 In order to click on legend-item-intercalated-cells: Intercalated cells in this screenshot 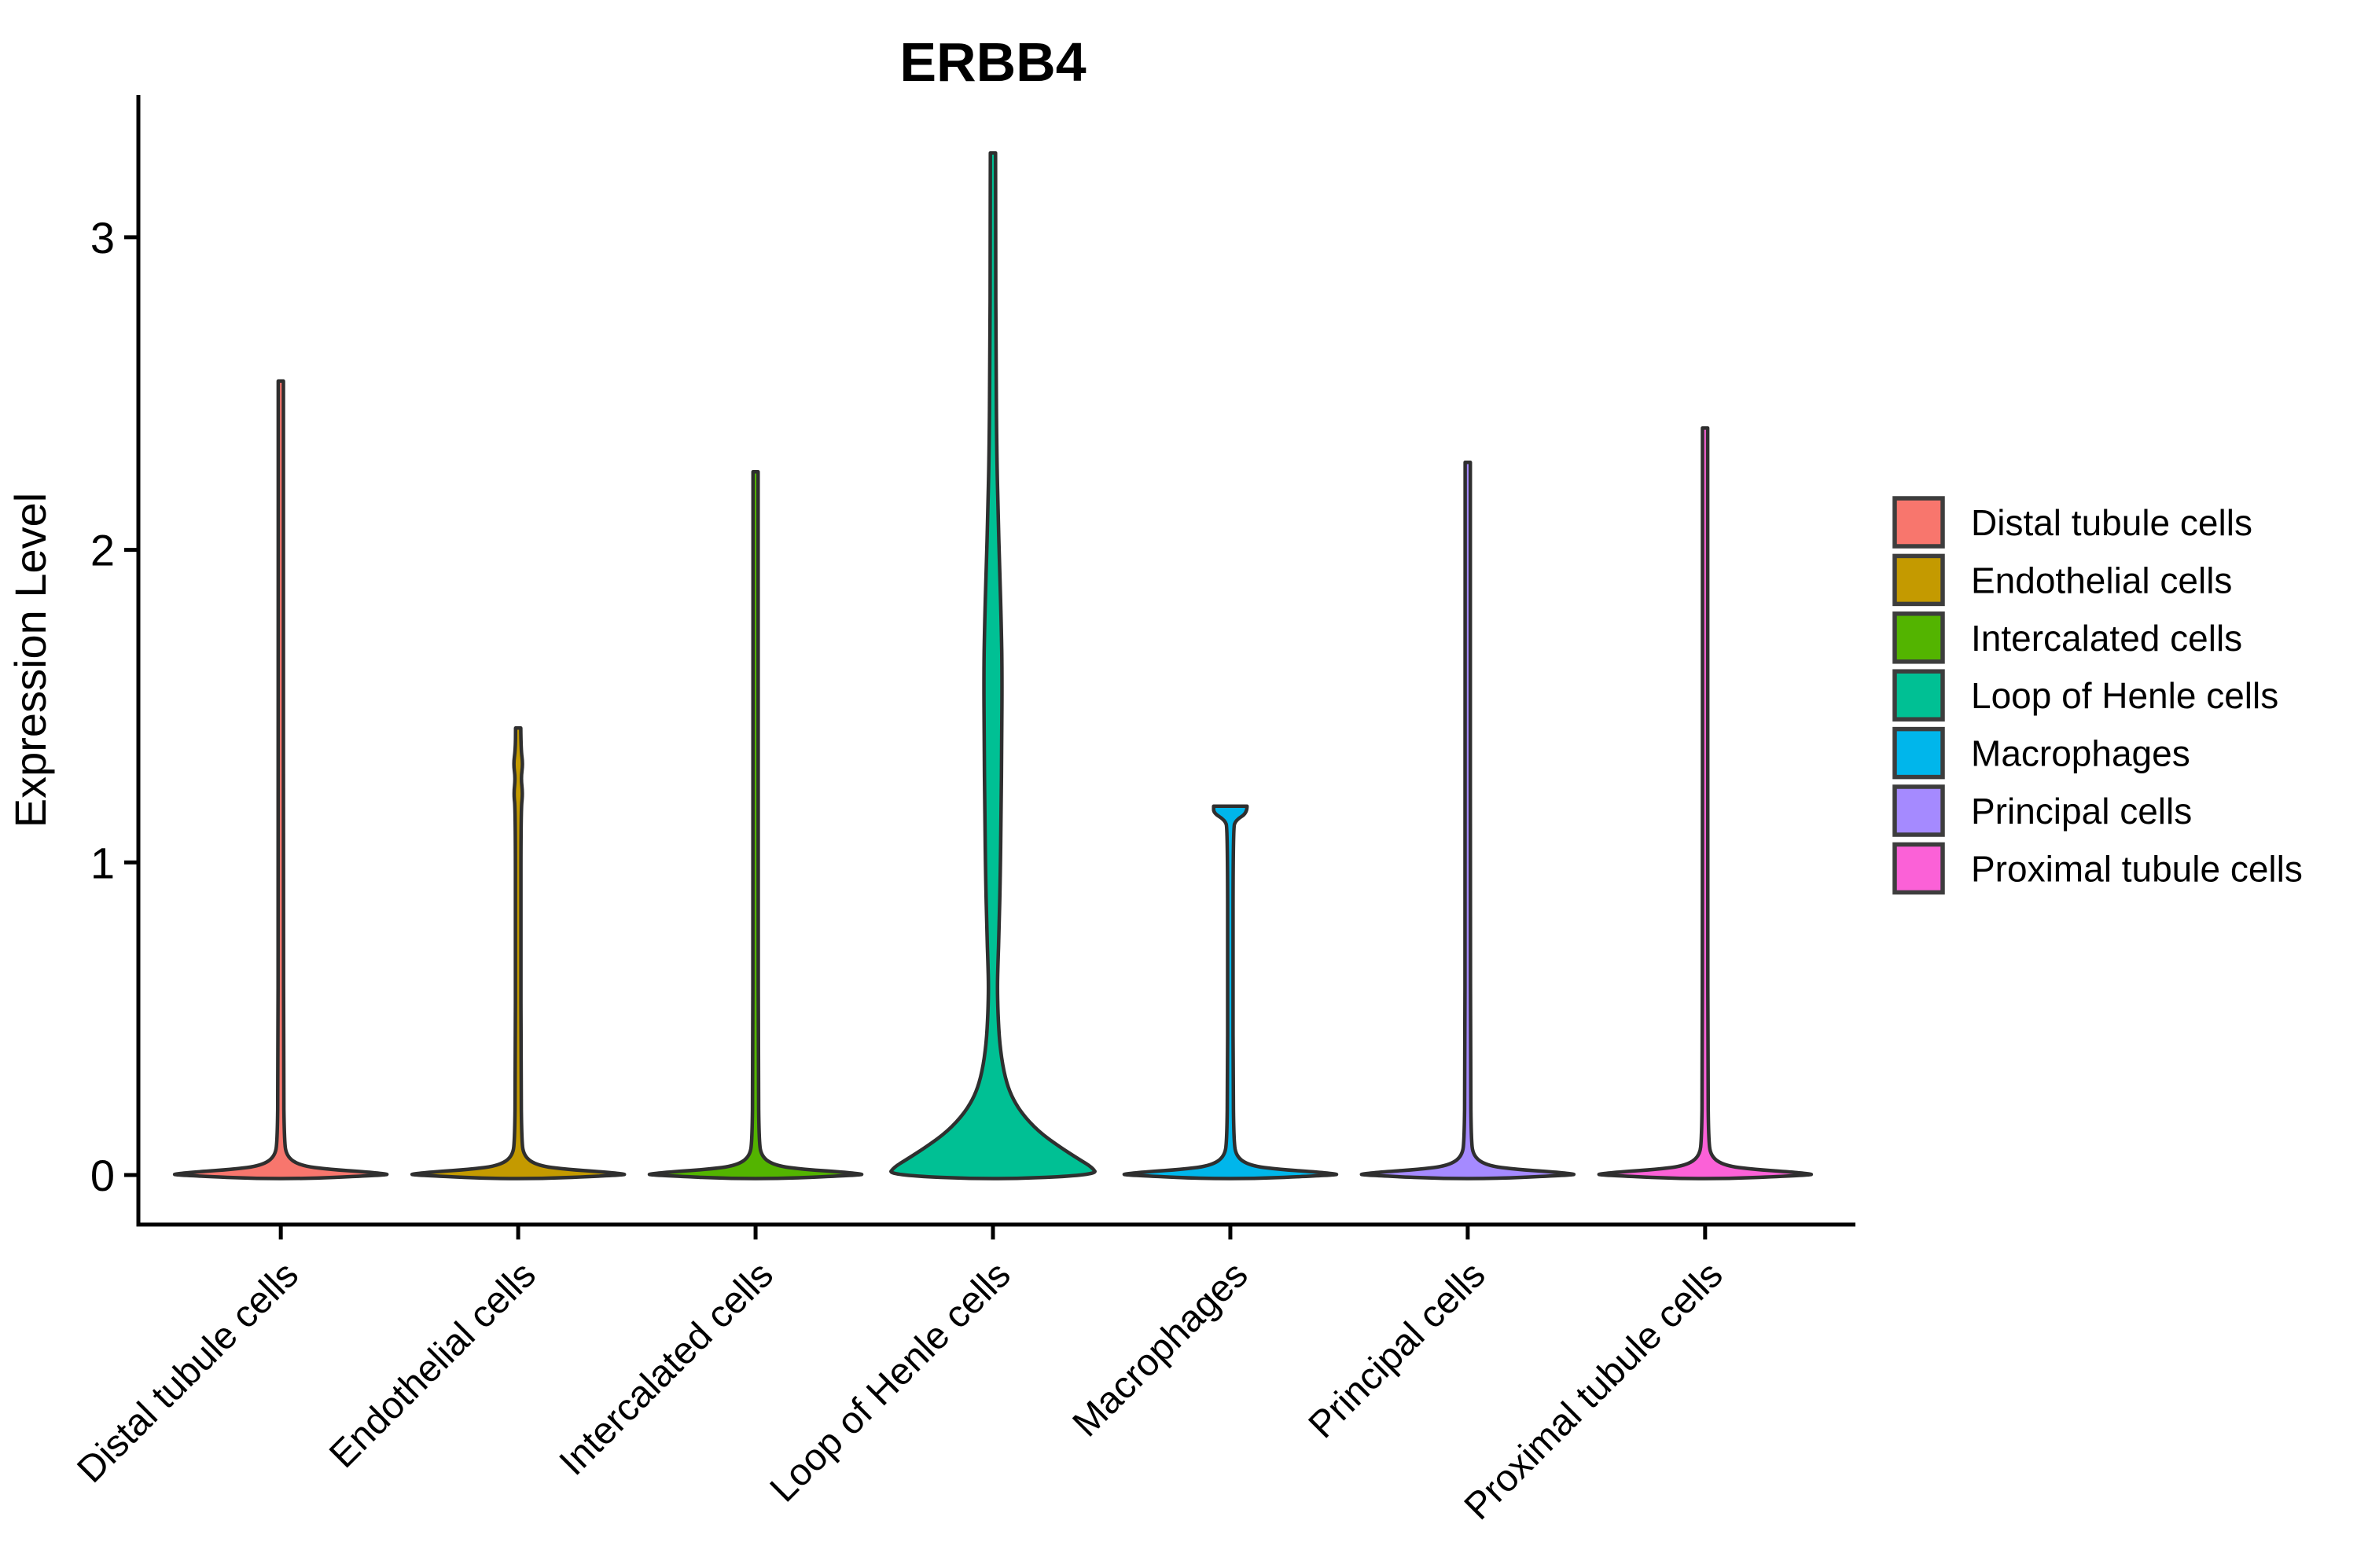, I will do `click(2067, 637)`.